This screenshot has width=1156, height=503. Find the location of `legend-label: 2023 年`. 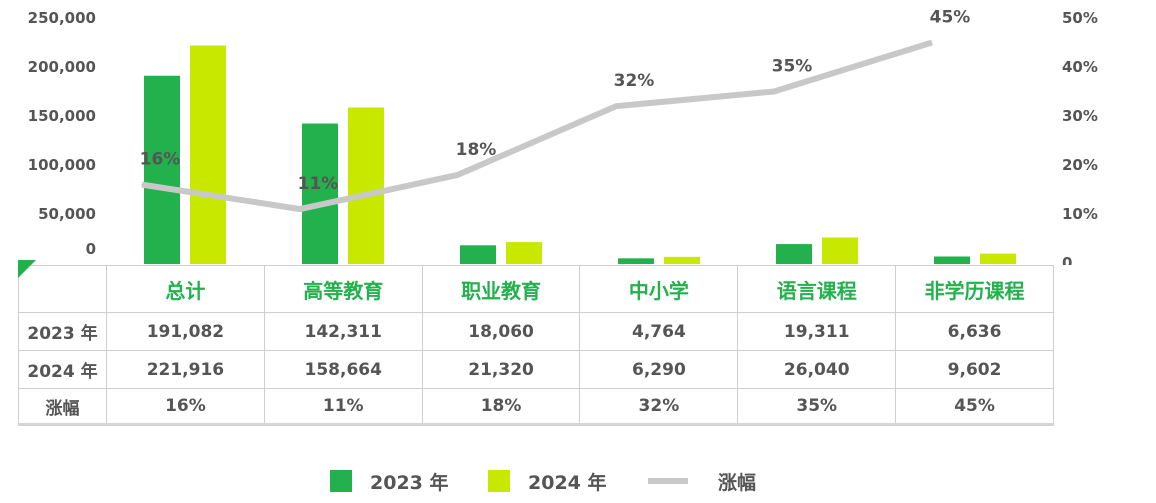

legend-label: 2023 年 is located at coordinates (409, 482).